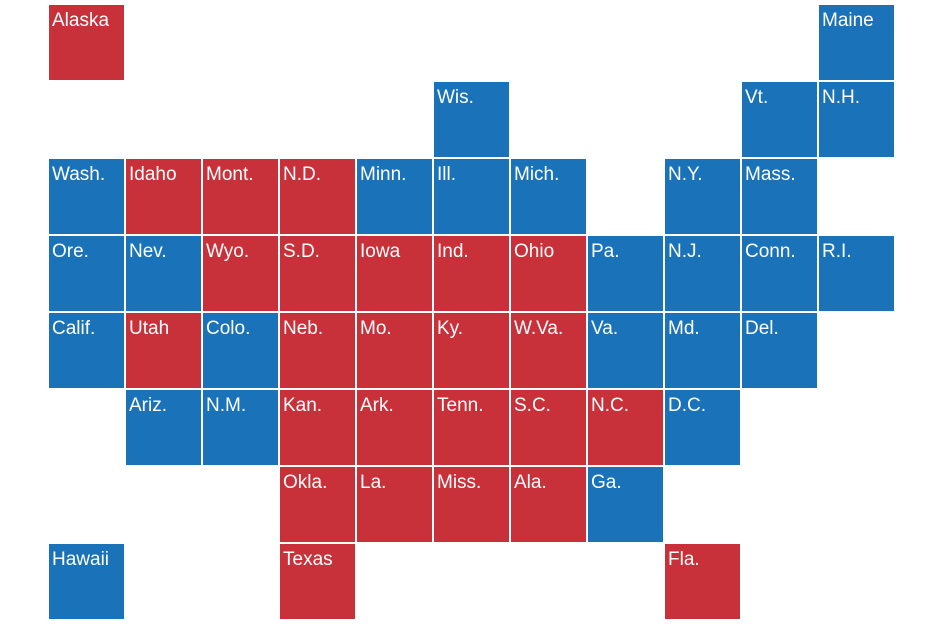  What do you see at coordinates (86, 273) in the screenshot?
I see `state-tile-ore: Ore.` at bounding box center [86, 273].